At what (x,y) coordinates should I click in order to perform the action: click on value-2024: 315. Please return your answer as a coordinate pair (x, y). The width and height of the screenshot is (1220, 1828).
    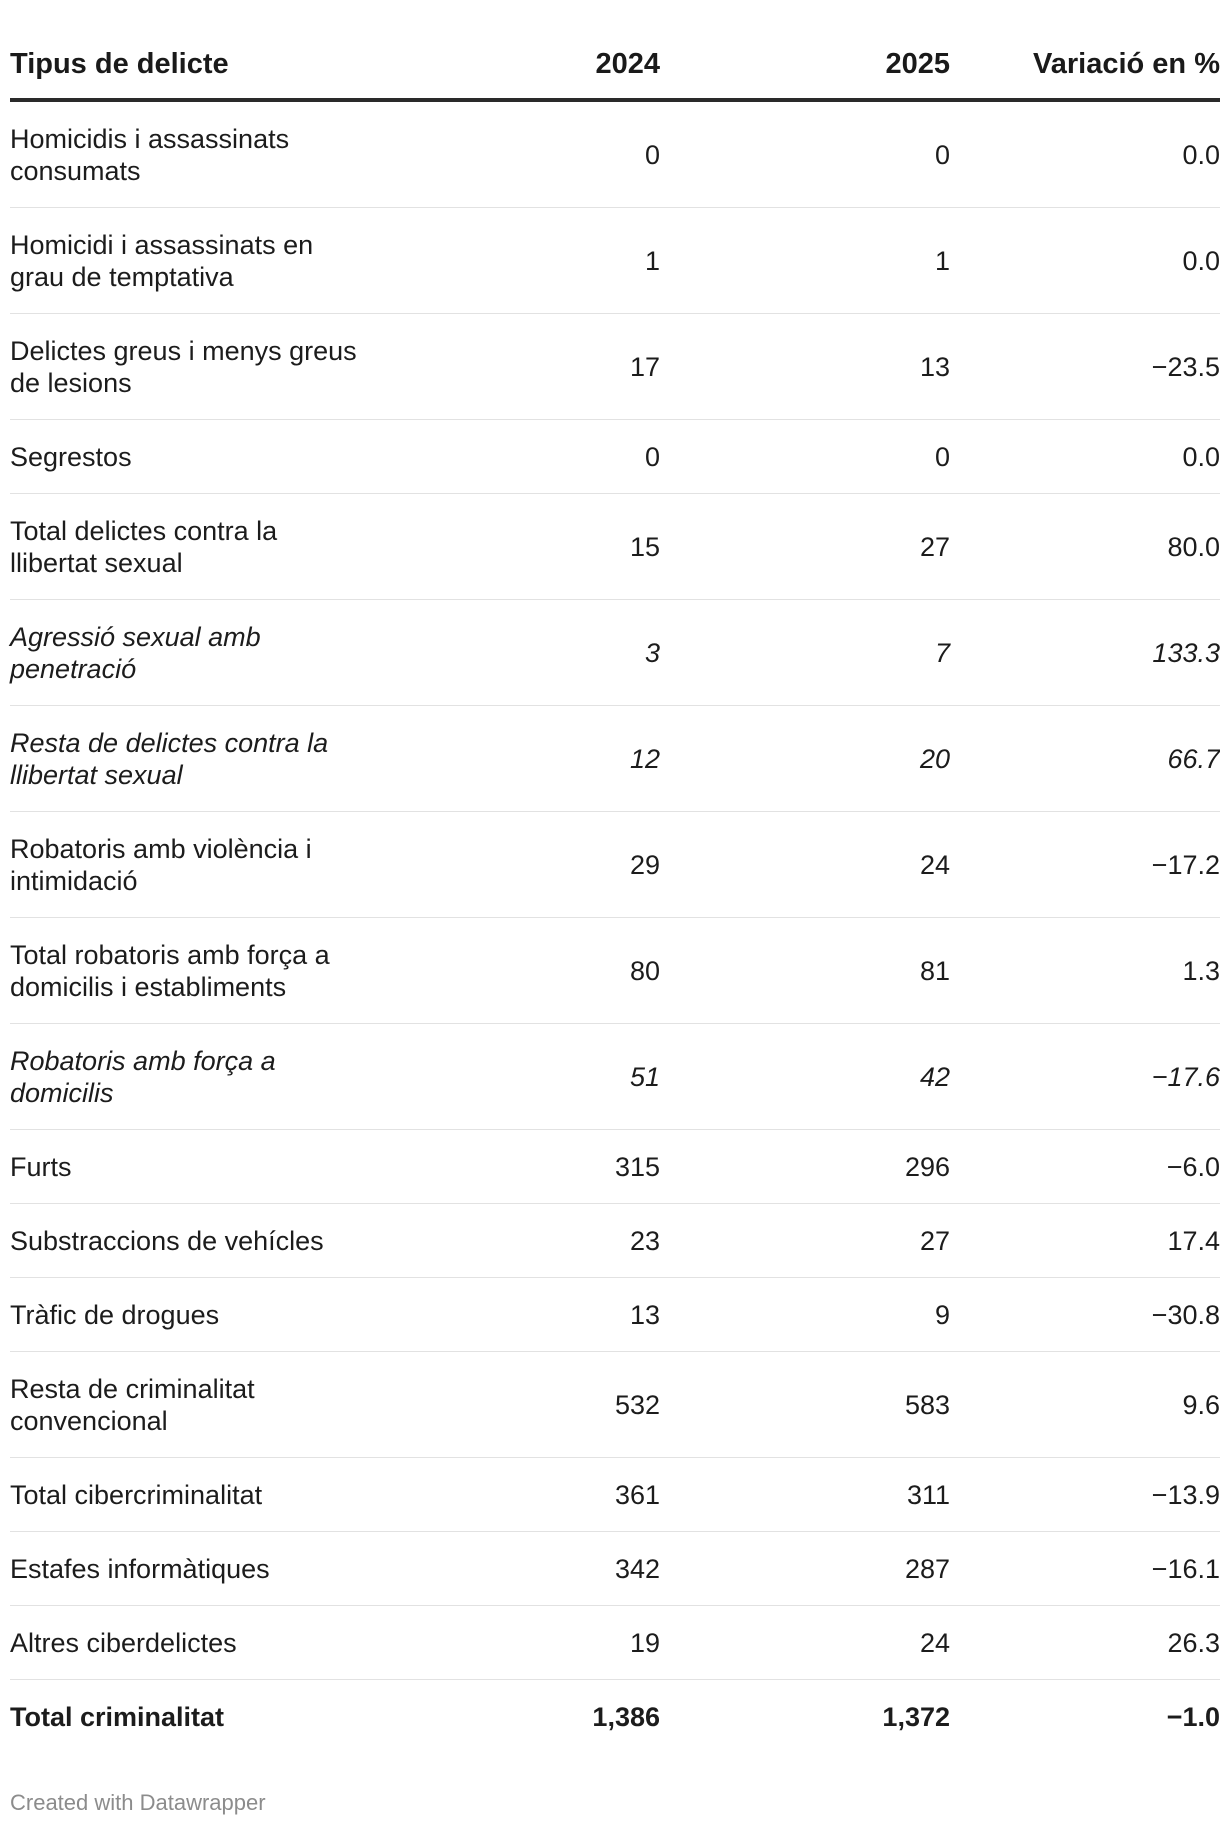
    Looking at the image, I should click on (525, 1166).